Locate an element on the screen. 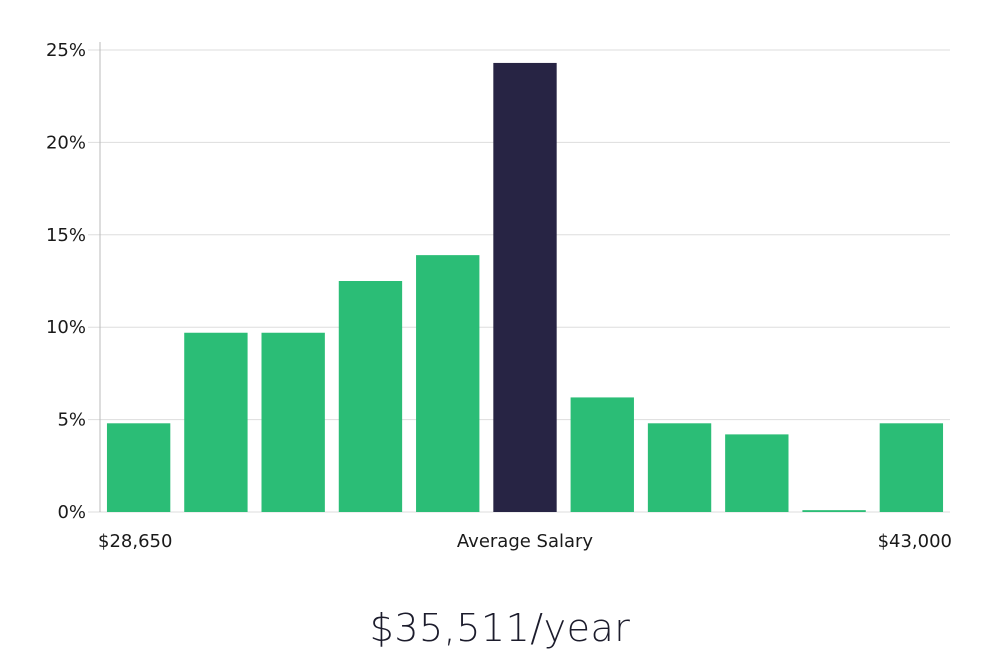 This screenshot has width=1000, height=660. y-tick-label: 25% is located at coordinates (66, 50).